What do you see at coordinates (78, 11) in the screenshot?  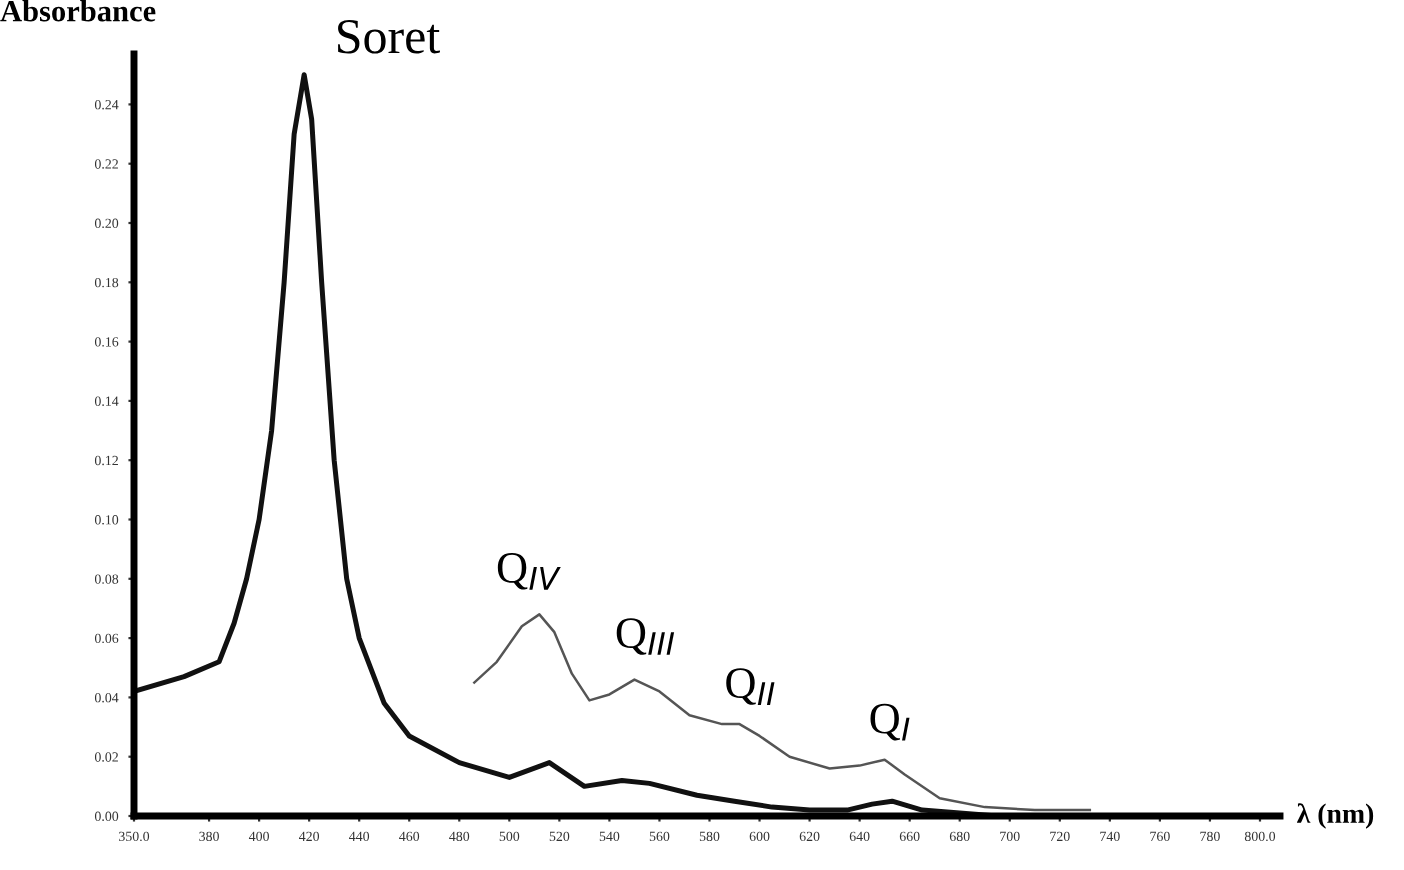 I see `y-axis-title: Absorbance` at bounding box center [78, 11].